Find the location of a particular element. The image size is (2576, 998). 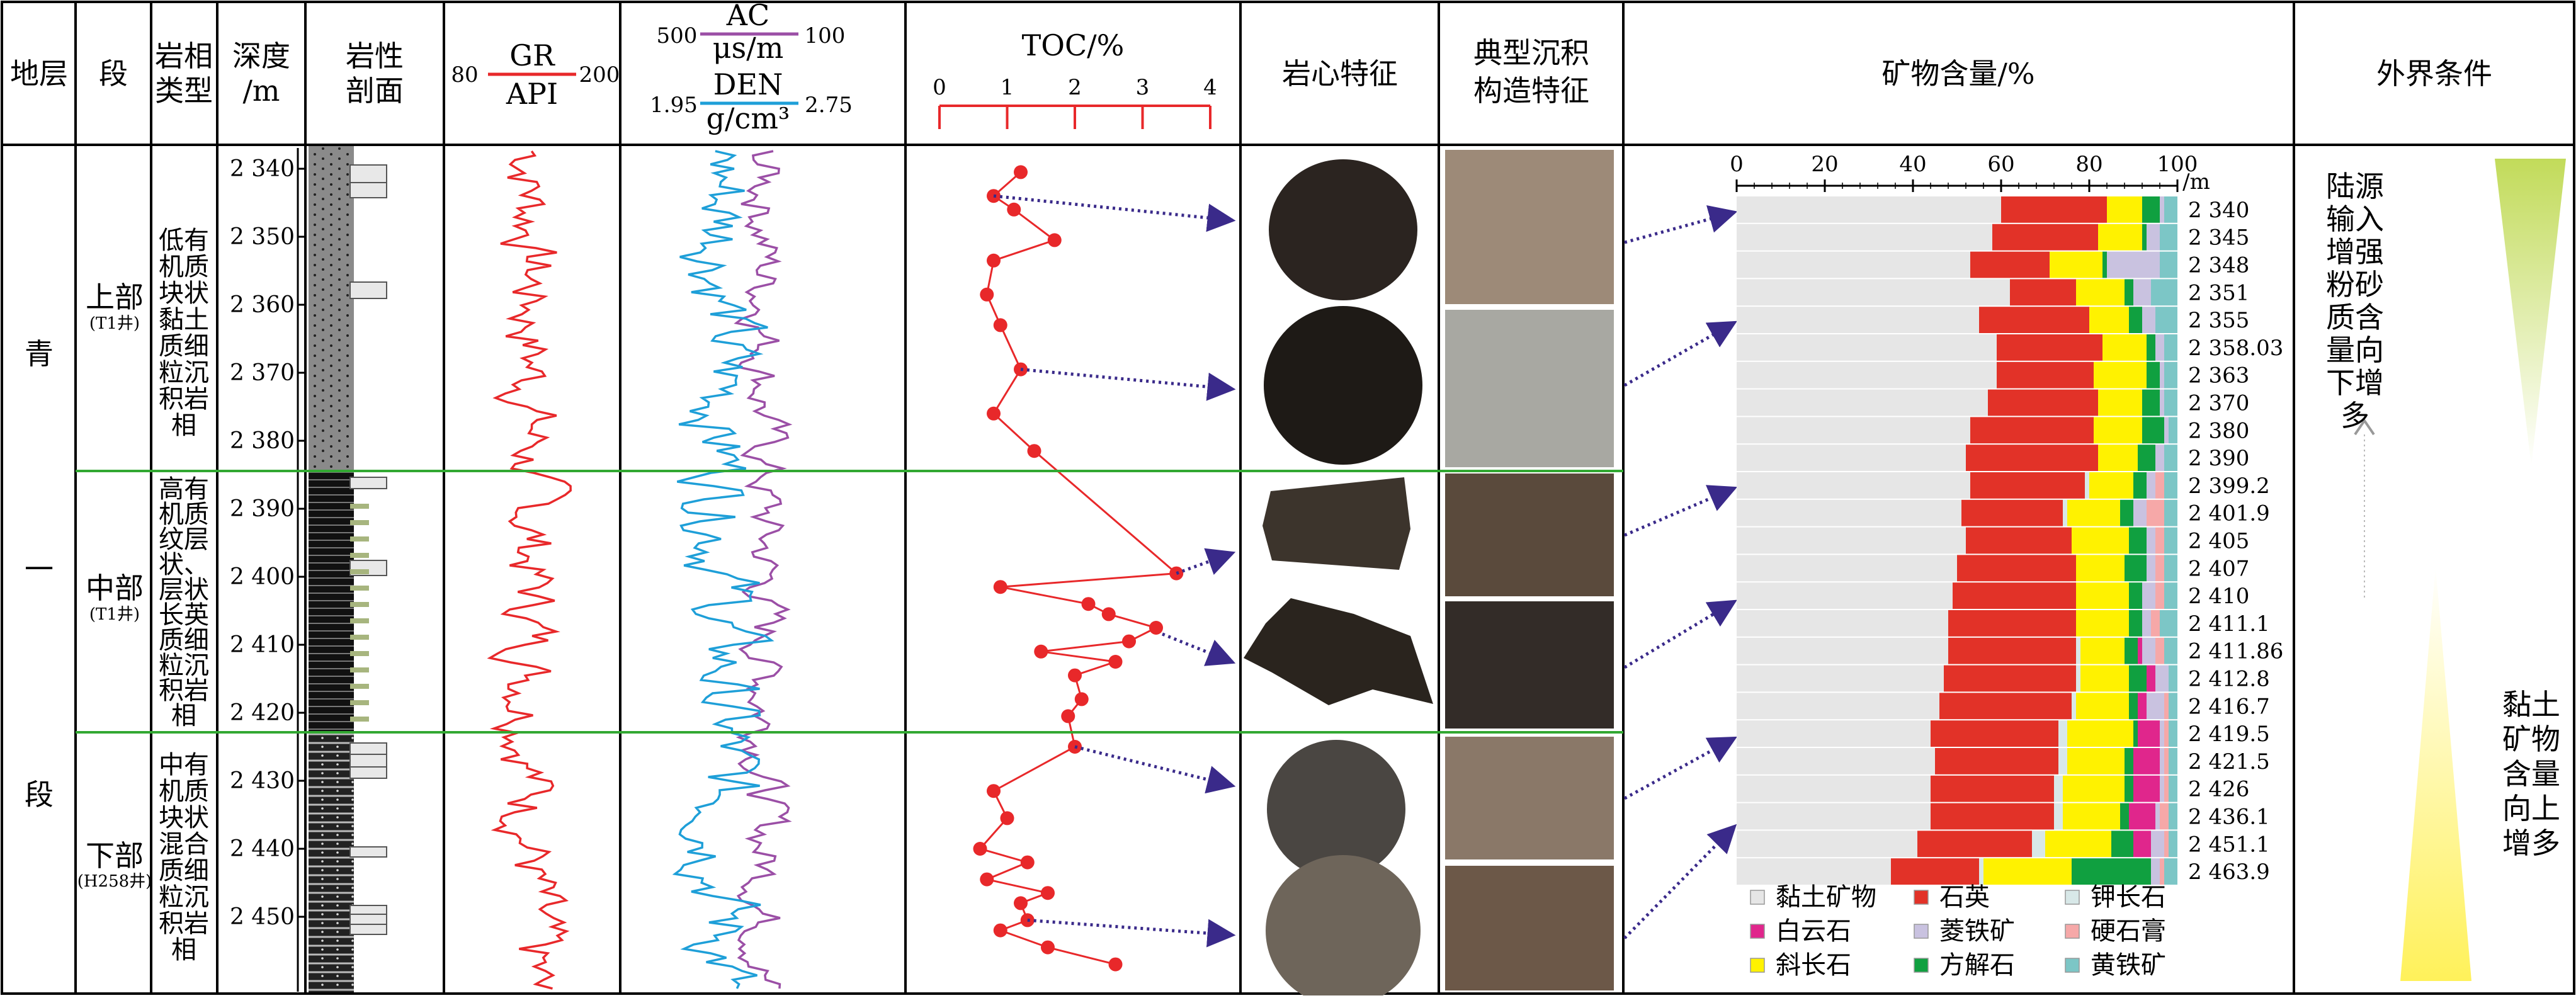

gr-unit: API is located at coordinates (532, 94).